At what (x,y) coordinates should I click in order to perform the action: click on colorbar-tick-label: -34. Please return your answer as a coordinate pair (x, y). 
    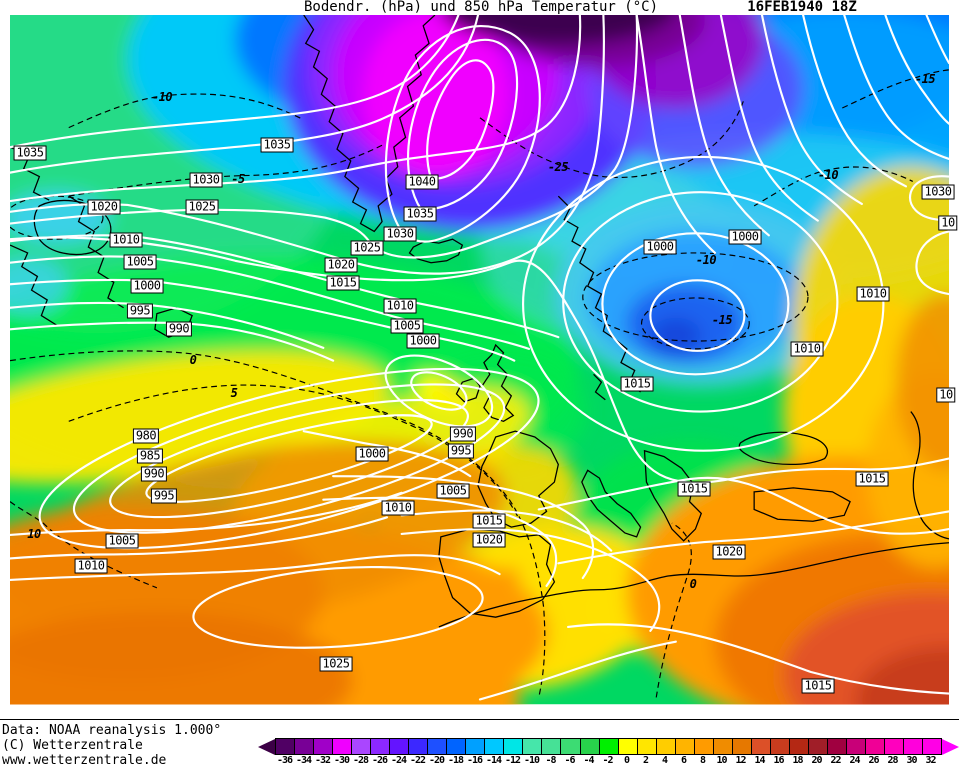
    Looking at the image, I should click on (303, 760).